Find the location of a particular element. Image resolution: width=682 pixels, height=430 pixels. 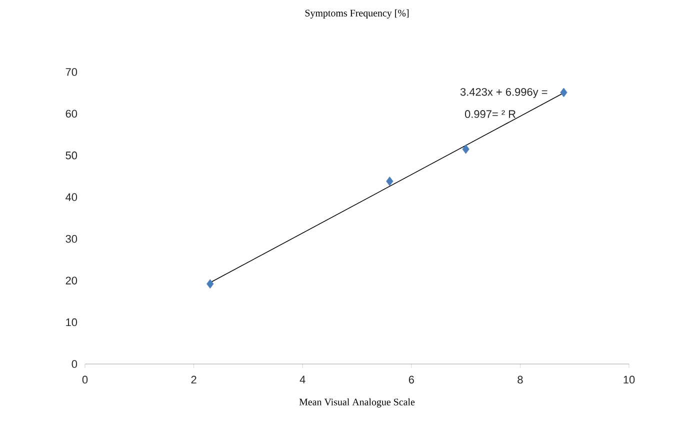

annotation: 0.997= ² R is located at coordinates (490, 114).